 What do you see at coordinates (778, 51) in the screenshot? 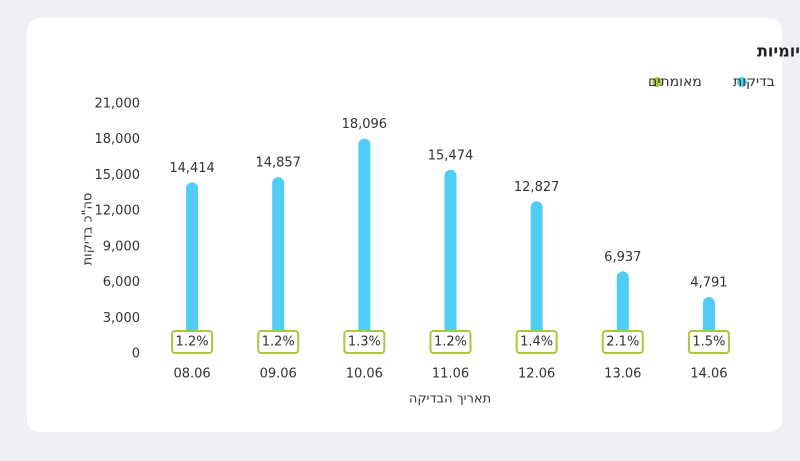
I see `chart-title: בדיקות ותוצאות חיוביות יומיות` at bounding box center [778, 51].